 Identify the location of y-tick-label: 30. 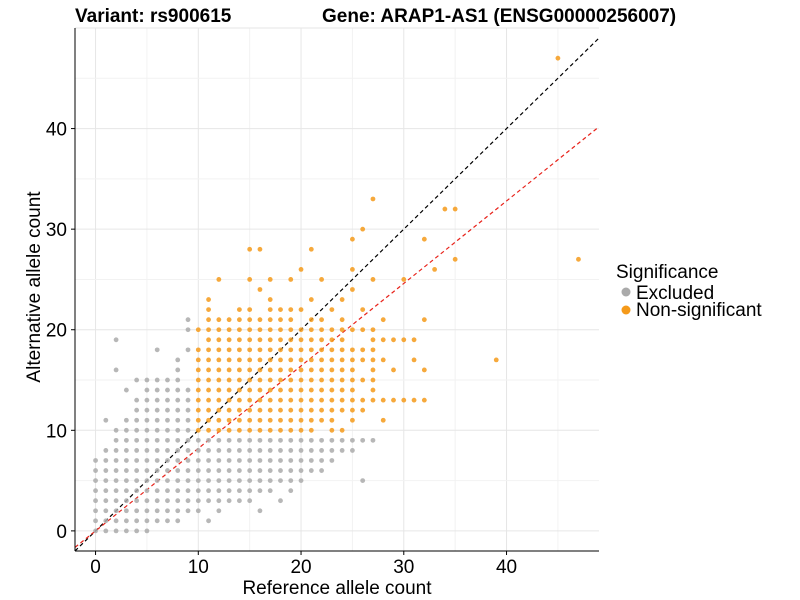
(56, 230).